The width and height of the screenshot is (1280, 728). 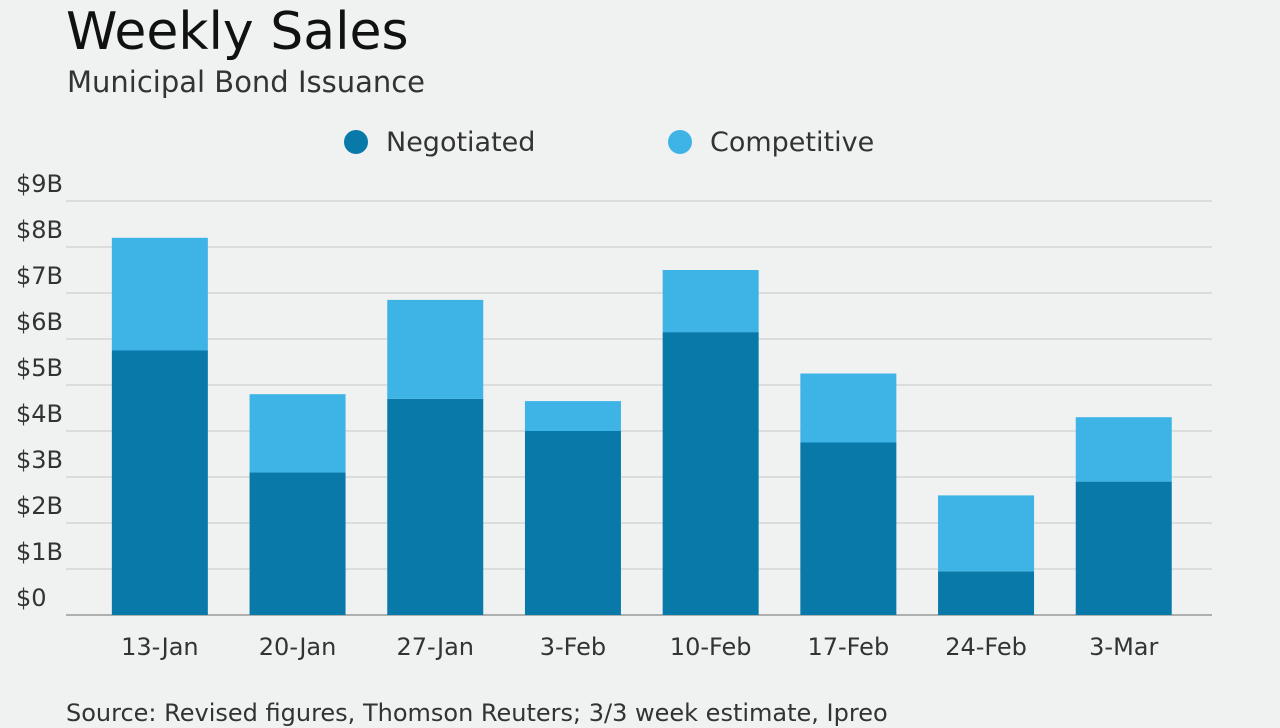 I want to click on y-tick-label: $3B, so click(x=39, y=460).